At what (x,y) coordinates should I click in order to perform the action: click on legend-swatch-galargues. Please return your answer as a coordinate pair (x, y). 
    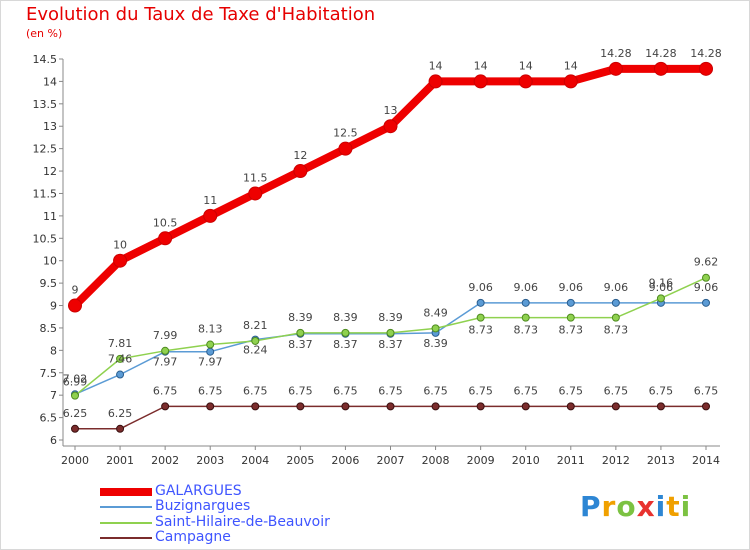
    Looking at the image, I should click on (126, 492).